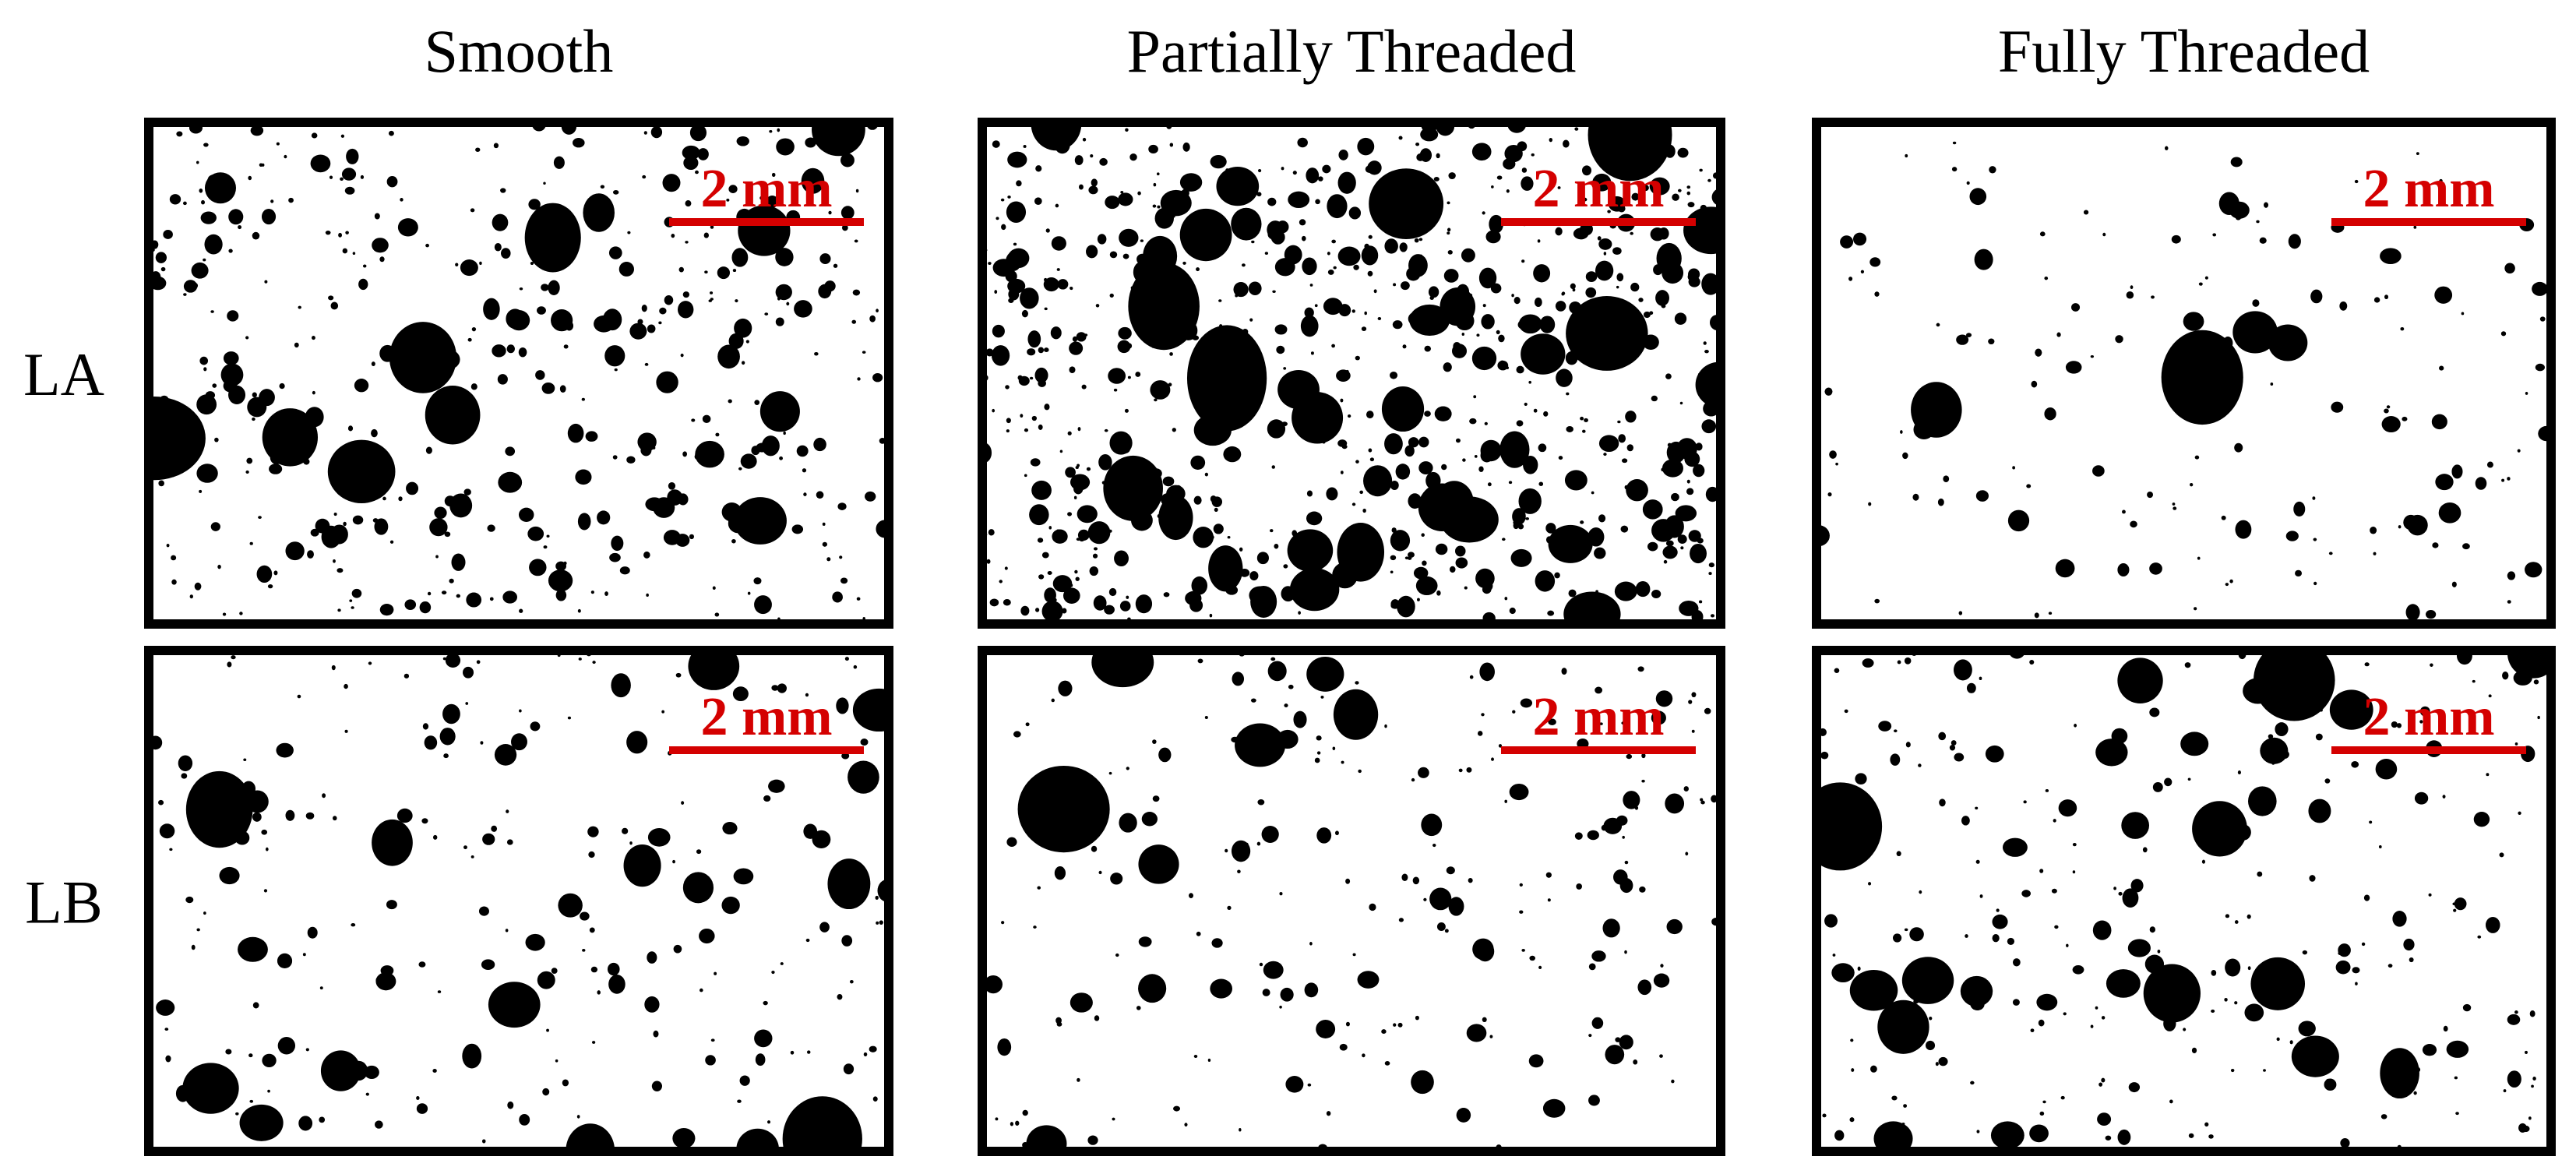  I want to click on panel-frame, so click(518, 373).